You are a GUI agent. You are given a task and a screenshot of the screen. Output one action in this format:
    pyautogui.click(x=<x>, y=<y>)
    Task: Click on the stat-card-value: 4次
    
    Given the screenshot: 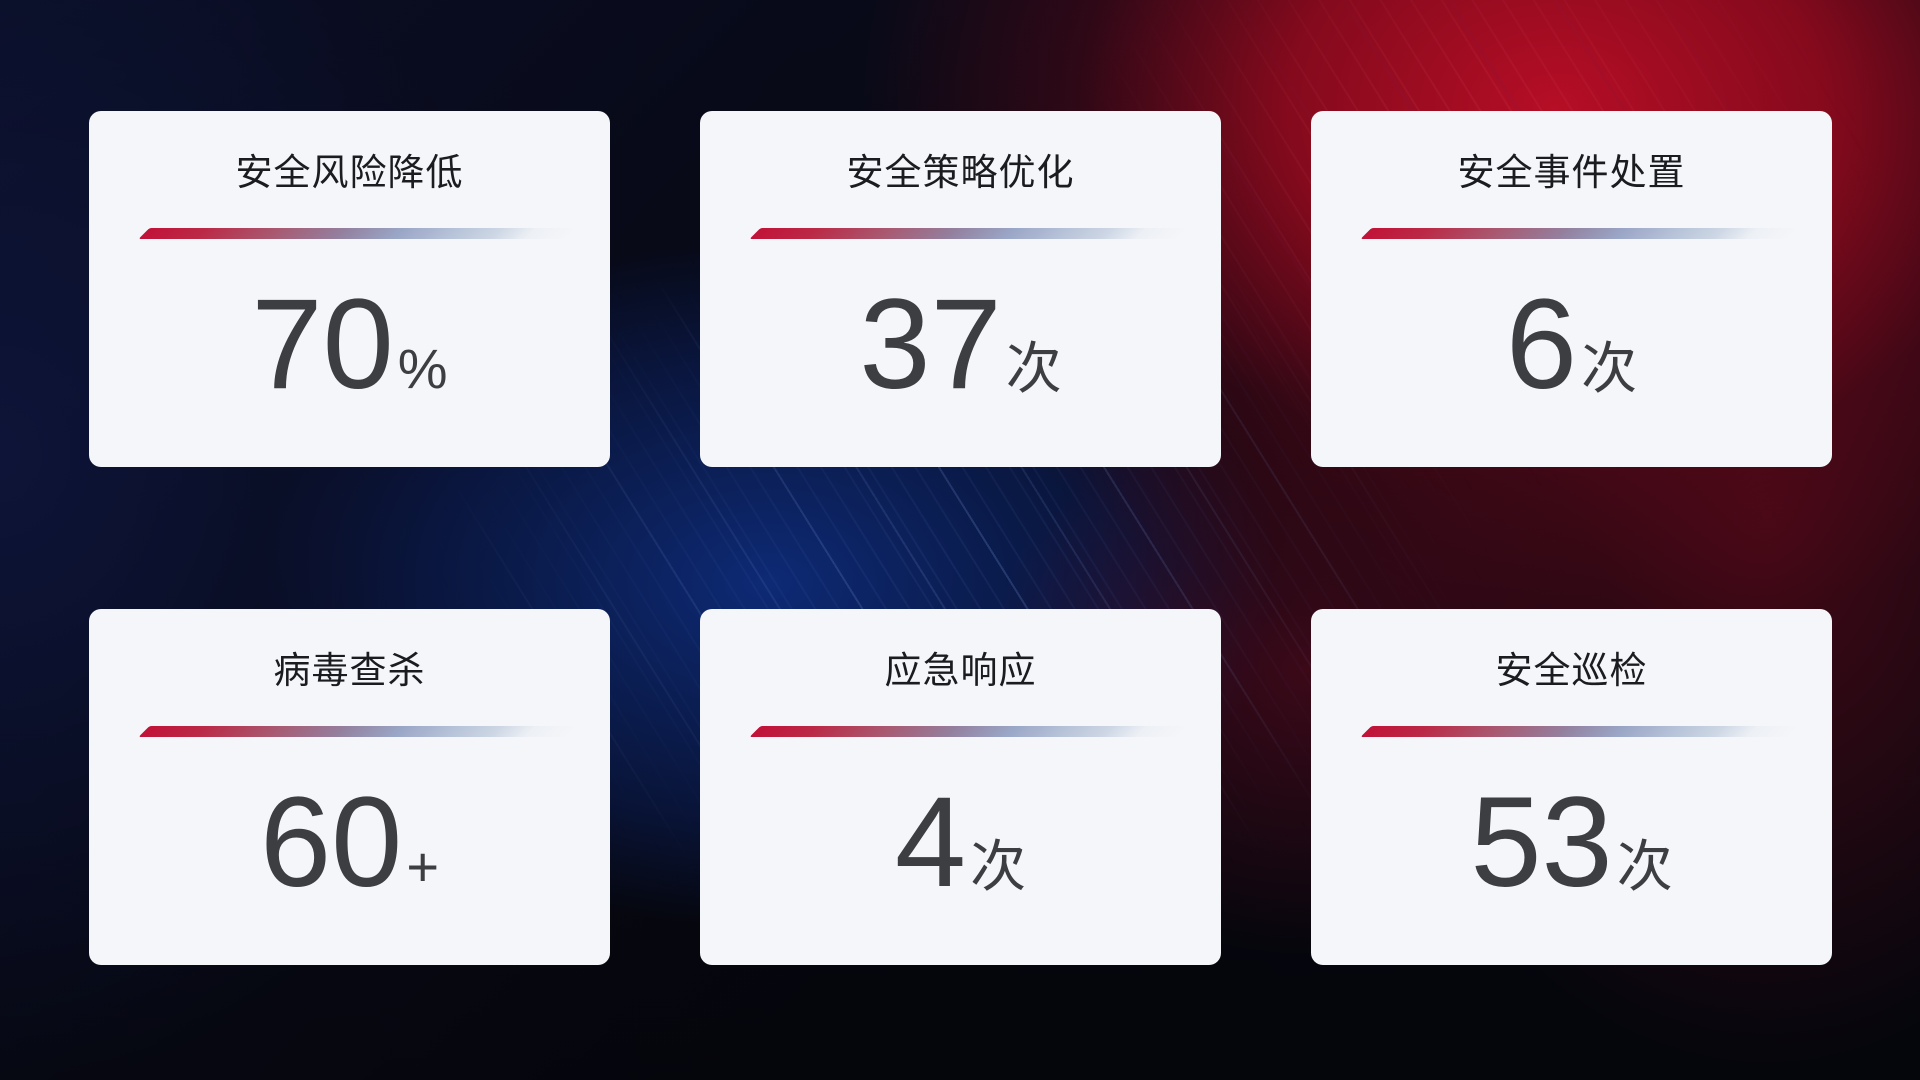 What is the action you would take?
    pyautogui.click(x=960, y=843)
    